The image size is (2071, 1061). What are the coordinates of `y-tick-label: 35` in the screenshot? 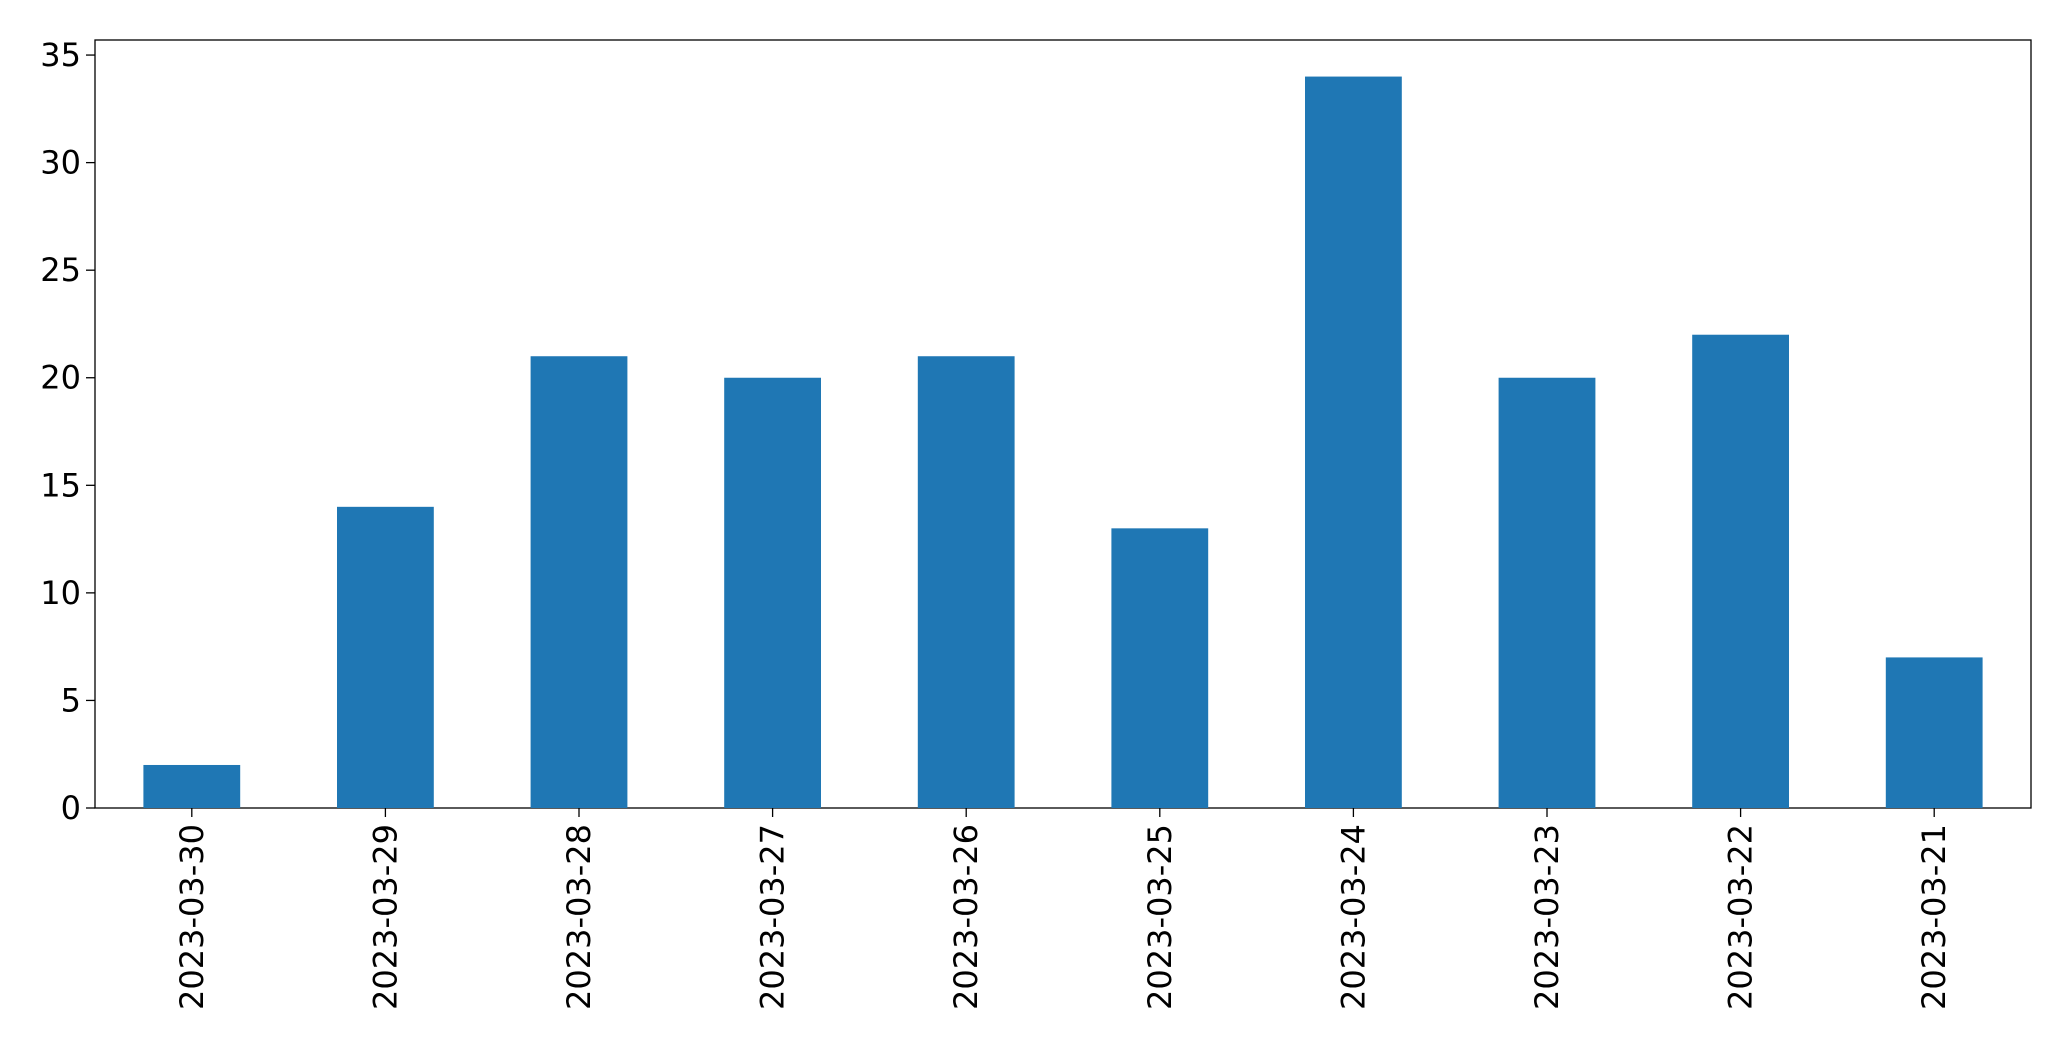 It's located at (60, 55).